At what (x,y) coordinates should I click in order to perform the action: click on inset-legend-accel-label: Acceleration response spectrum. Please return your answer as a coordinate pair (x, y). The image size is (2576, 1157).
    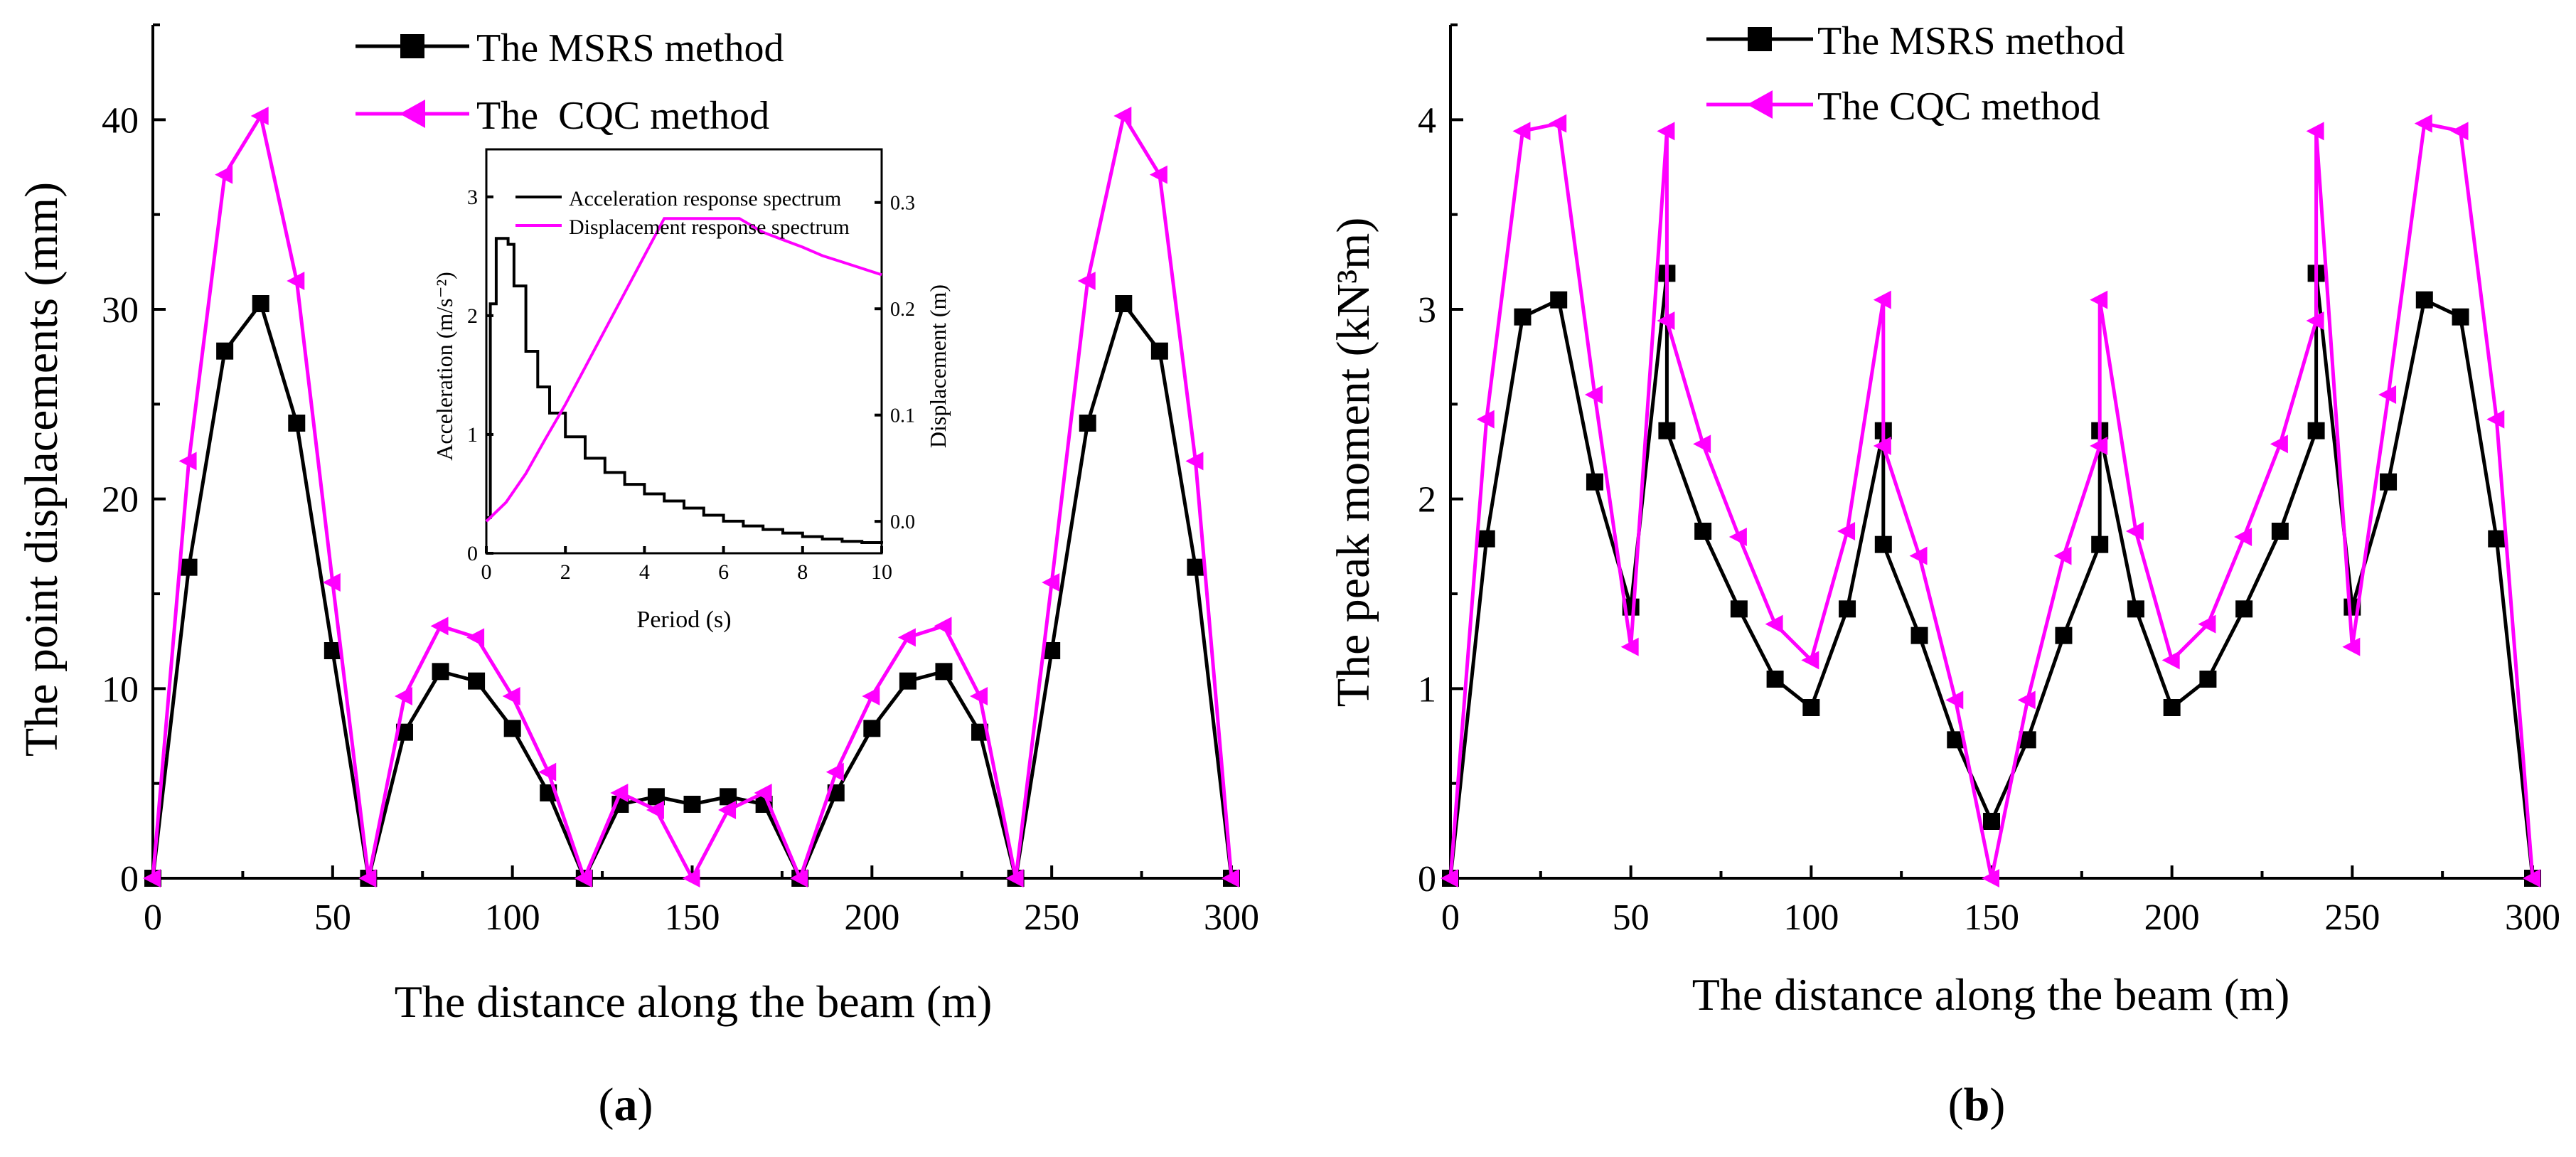
    Looking at the image, I should click on (705, 198).